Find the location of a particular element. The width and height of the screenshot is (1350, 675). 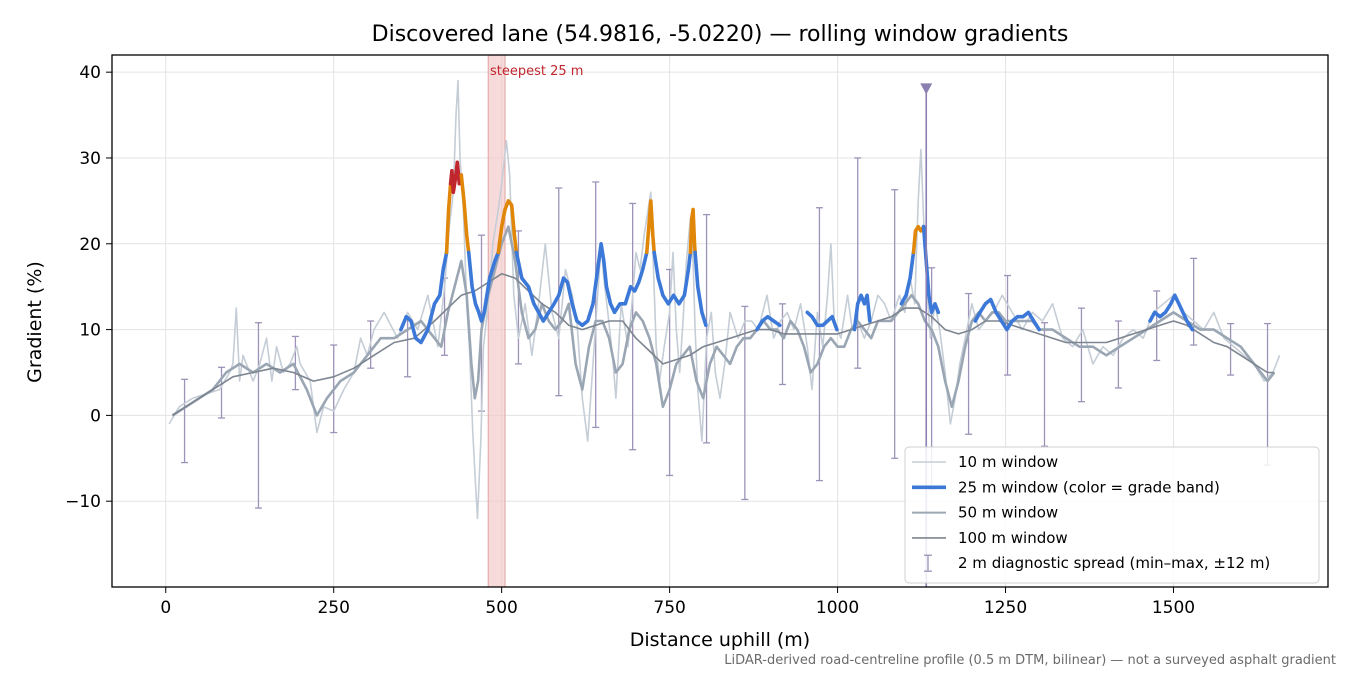

legend-item: 10 m window is located at coordinates (985, 462).